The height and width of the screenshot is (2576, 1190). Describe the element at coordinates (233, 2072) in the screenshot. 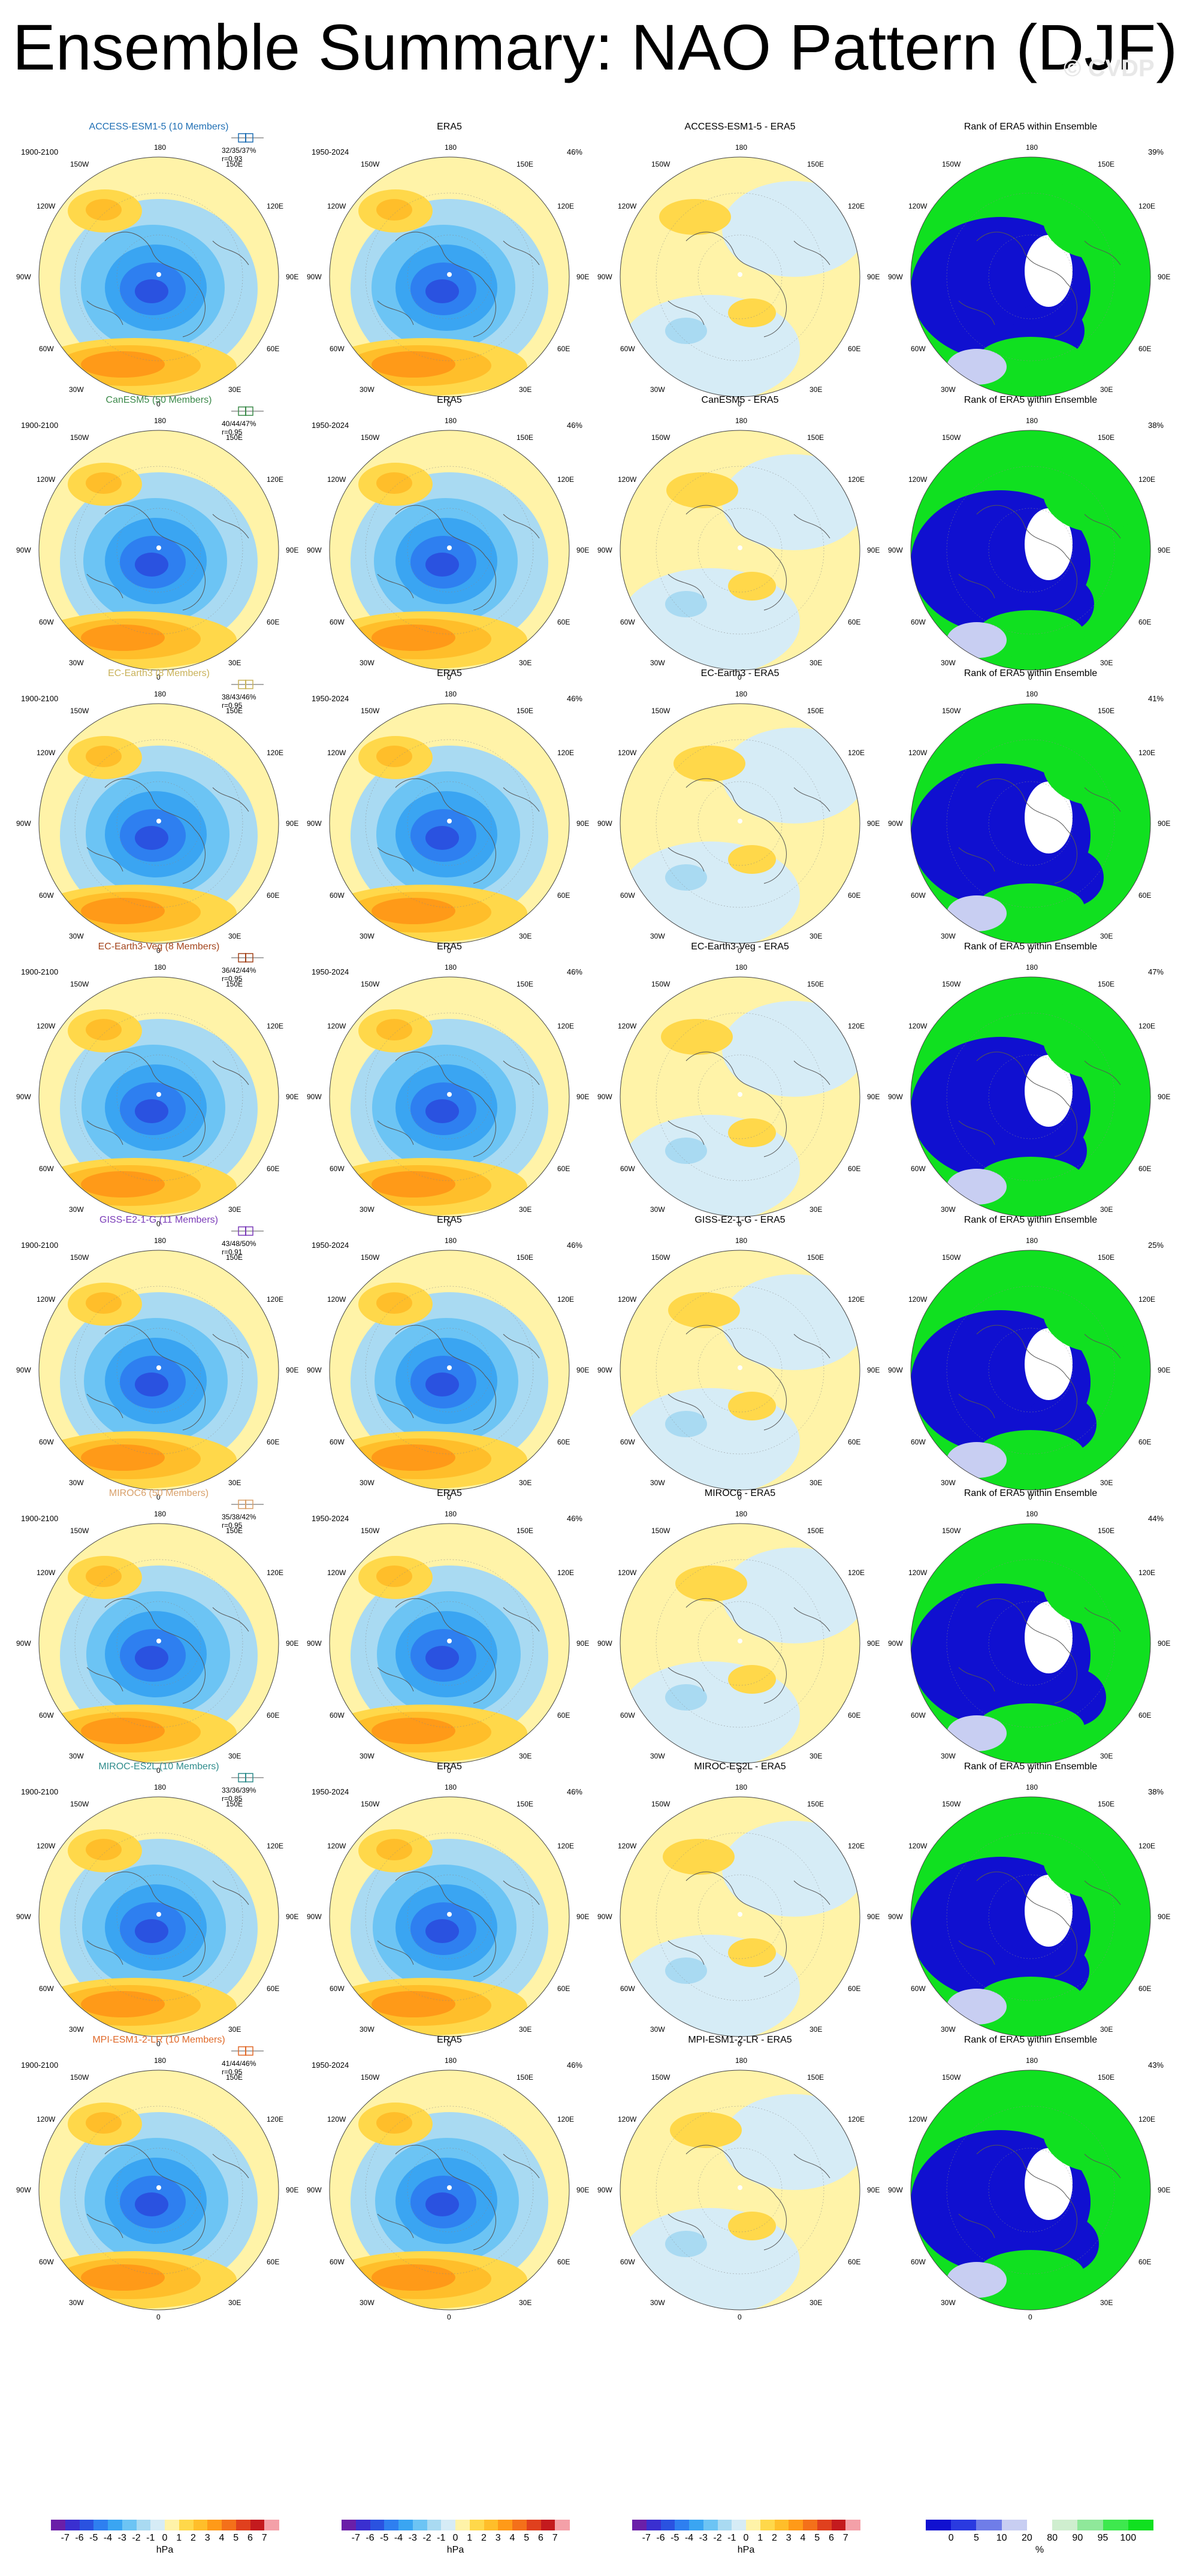

I see `model-stats-correlation: r=0.95` at that location.